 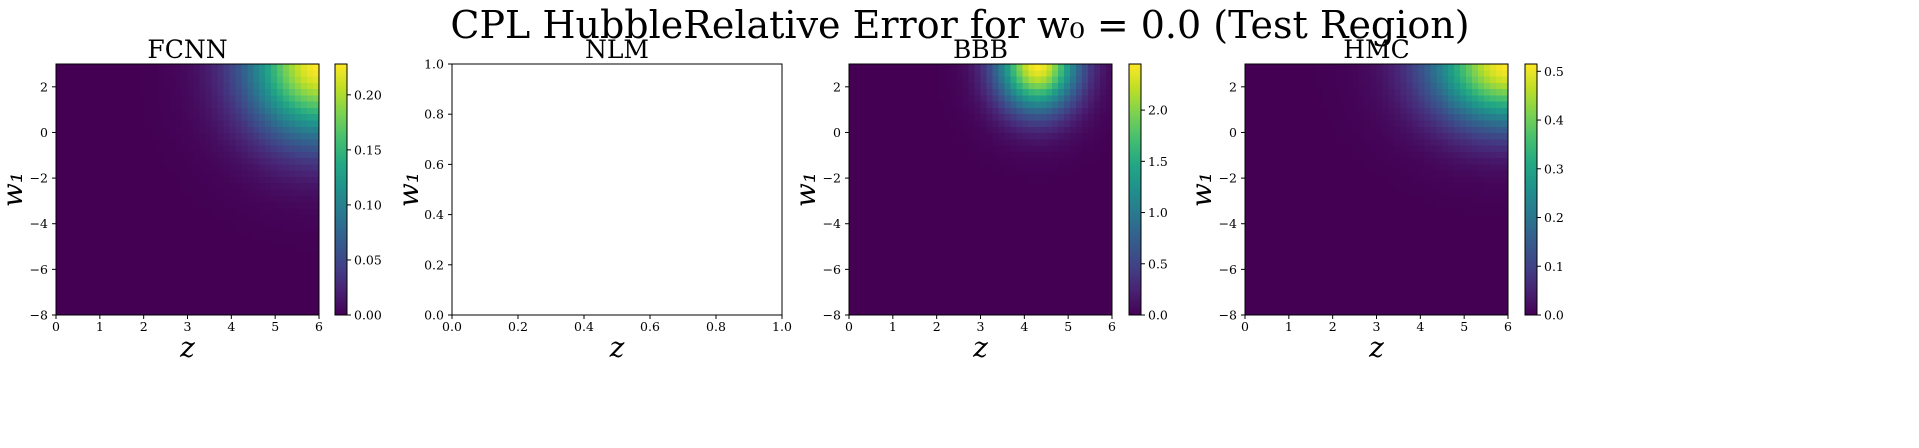 What do you see at coordinates (1135, 189) in the screenshot?
I see `colorbar-bar` at bounding box center [1135, 189].